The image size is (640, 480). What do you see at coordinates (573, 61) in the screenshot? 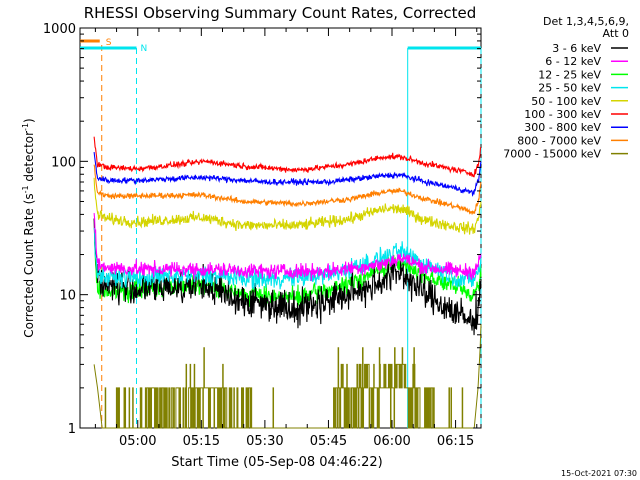
I see `legend-label: 6 - 12 keV` at bounding box center [573, 61].